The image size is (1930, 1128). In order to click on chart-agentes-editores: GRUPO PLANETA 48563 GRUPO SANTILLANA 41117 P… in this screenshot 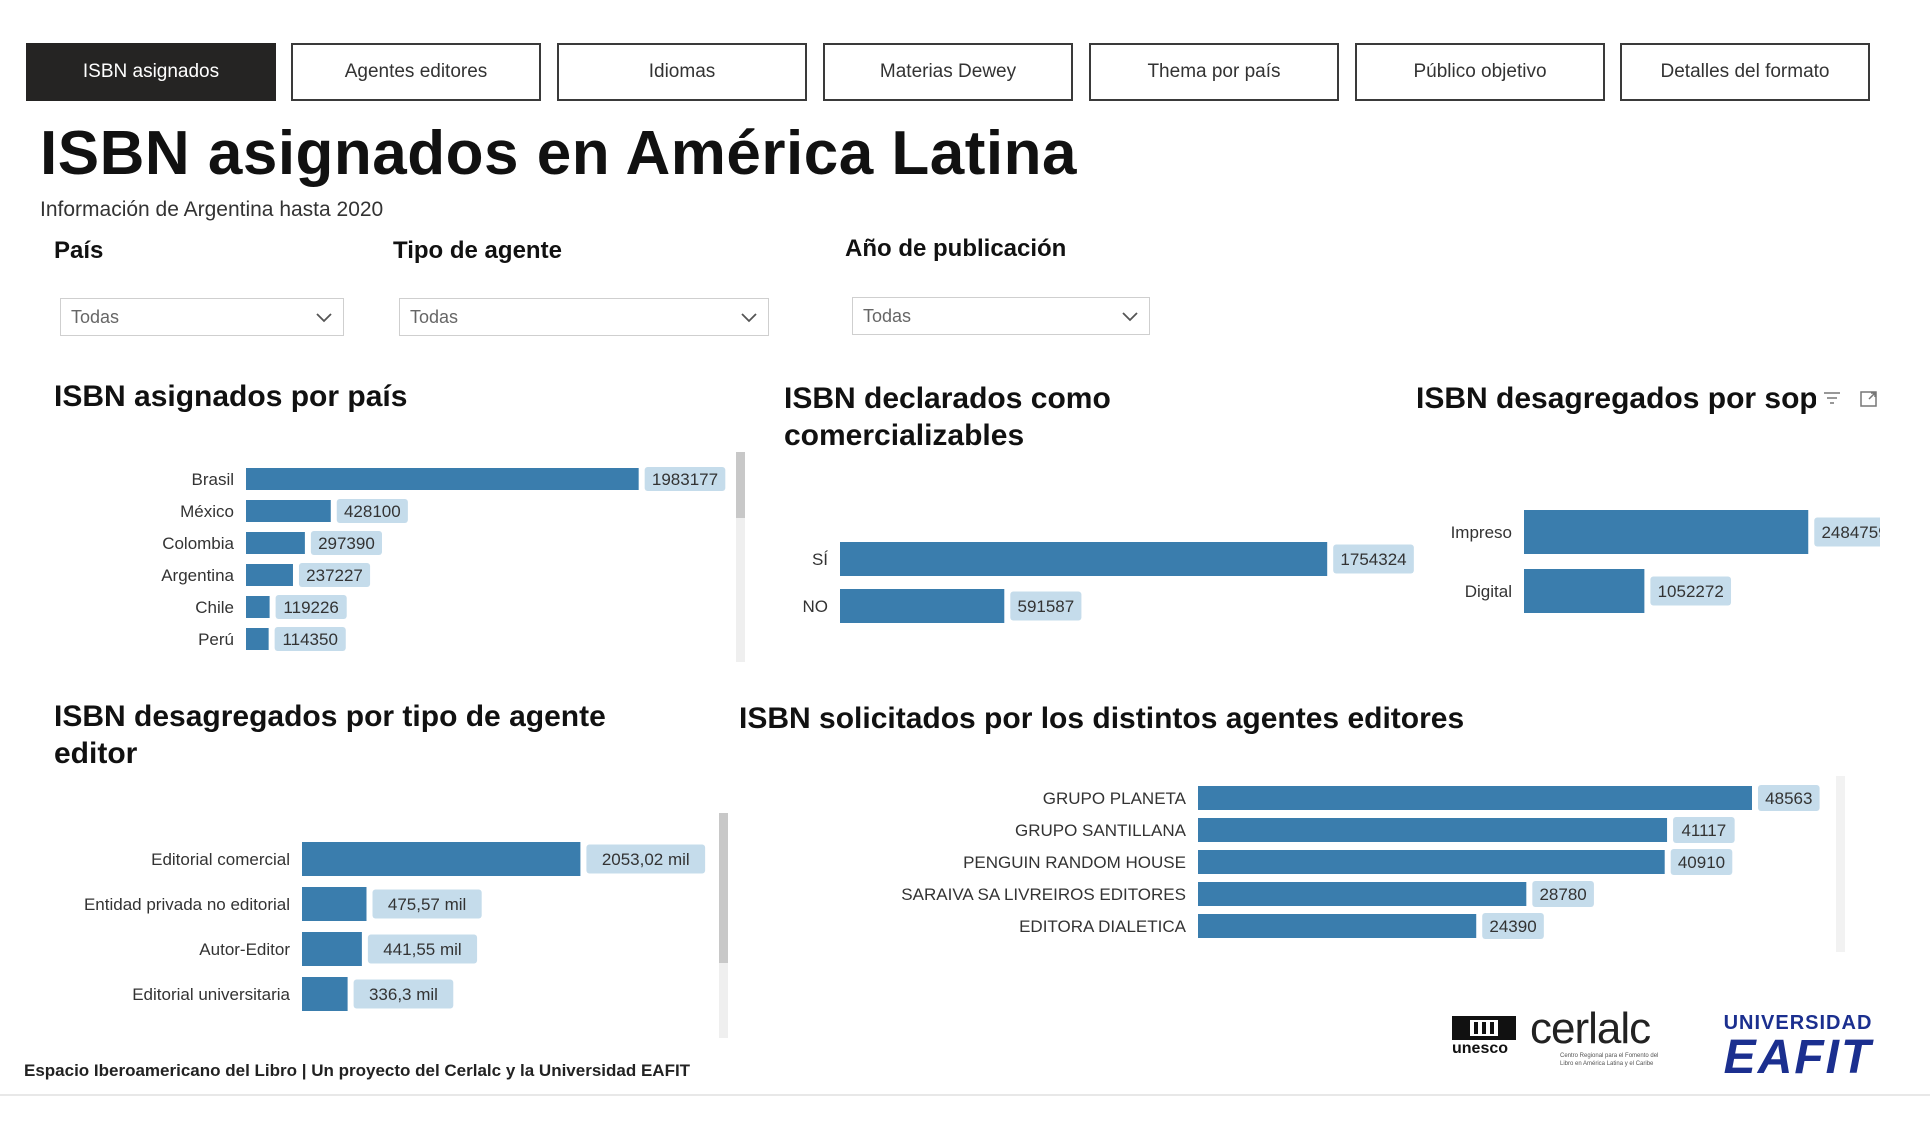, I will do `click(1360, 862)`.